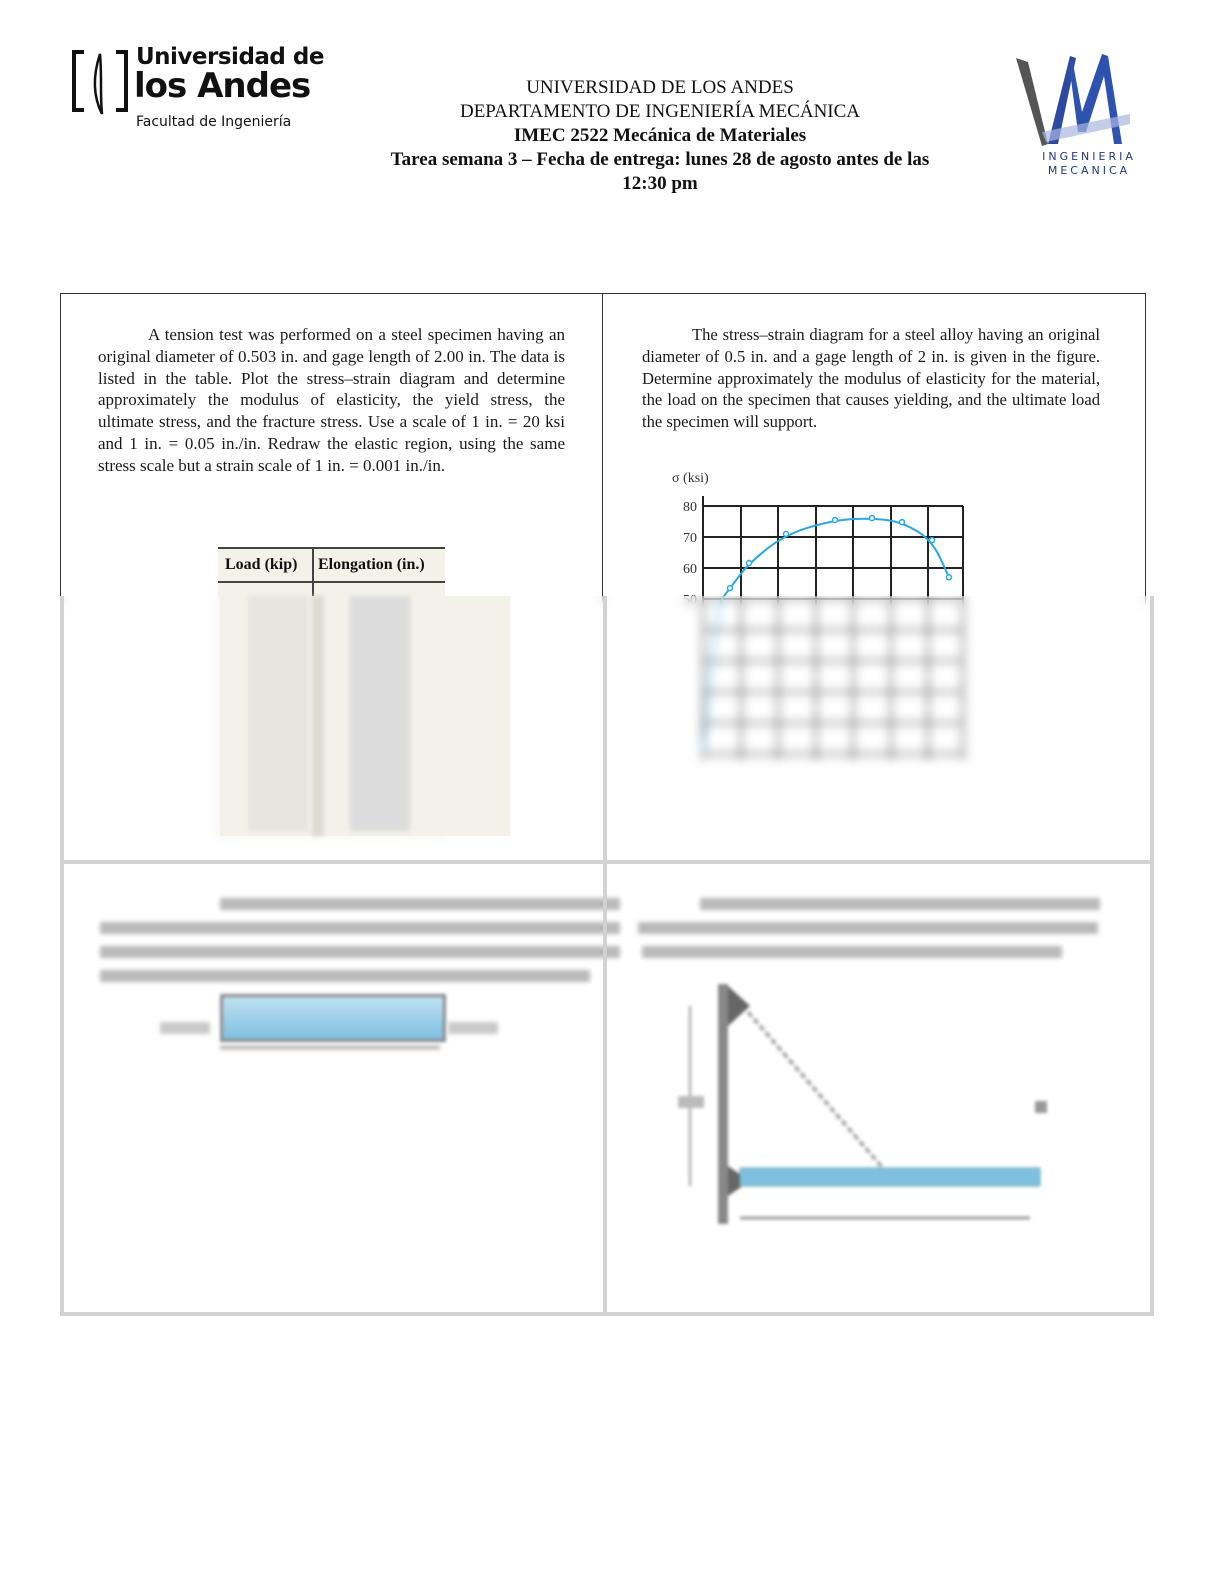 Image resolution: width=1224 pixels, height=1584 pixels. Describe the element at coordinates (278, 713) in the screenshot. I see `table-load-values` at that location.